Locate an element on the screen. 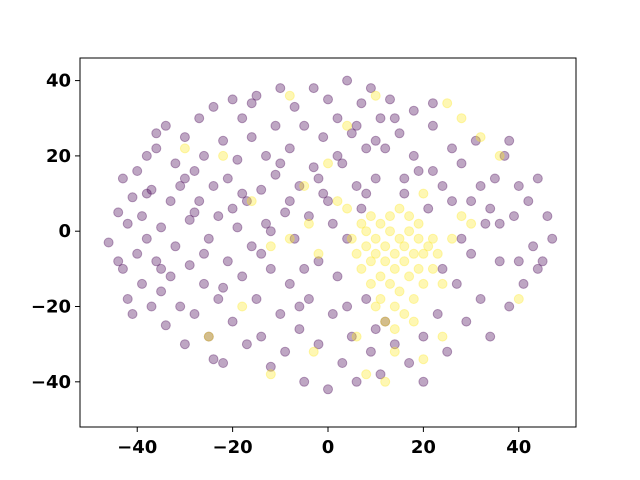 Image resolution: width=640 pixels, height=480 pixels. x-tick-label: 0 is located at coordinates (328, 447).